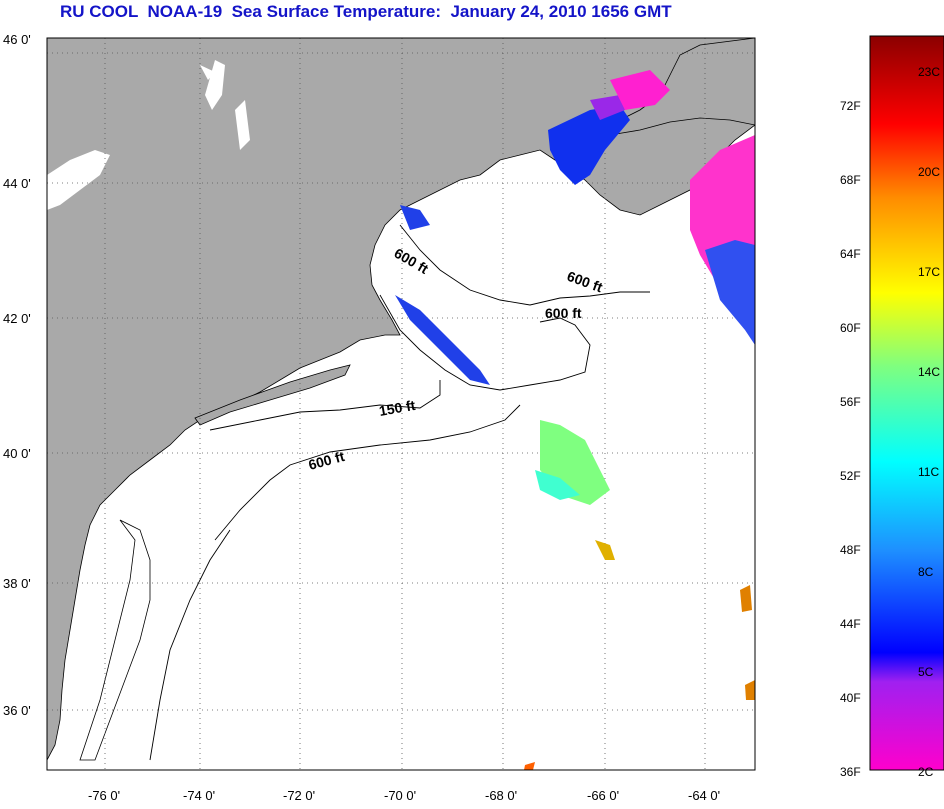  I want to click on colorbar-c-label: 5C, so click(926, 672).